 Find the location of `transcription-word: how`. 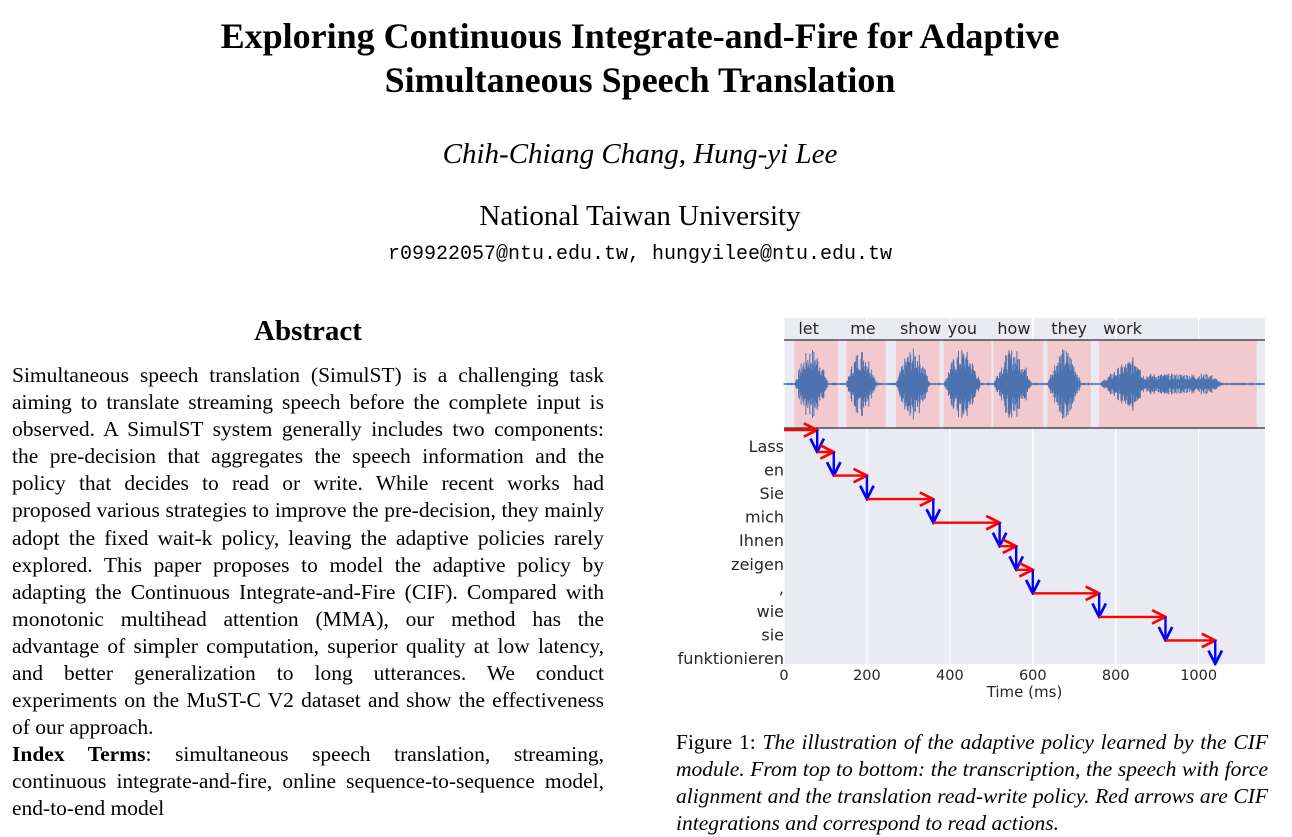

transcription-word: how is located at coordinates (1013, 328).